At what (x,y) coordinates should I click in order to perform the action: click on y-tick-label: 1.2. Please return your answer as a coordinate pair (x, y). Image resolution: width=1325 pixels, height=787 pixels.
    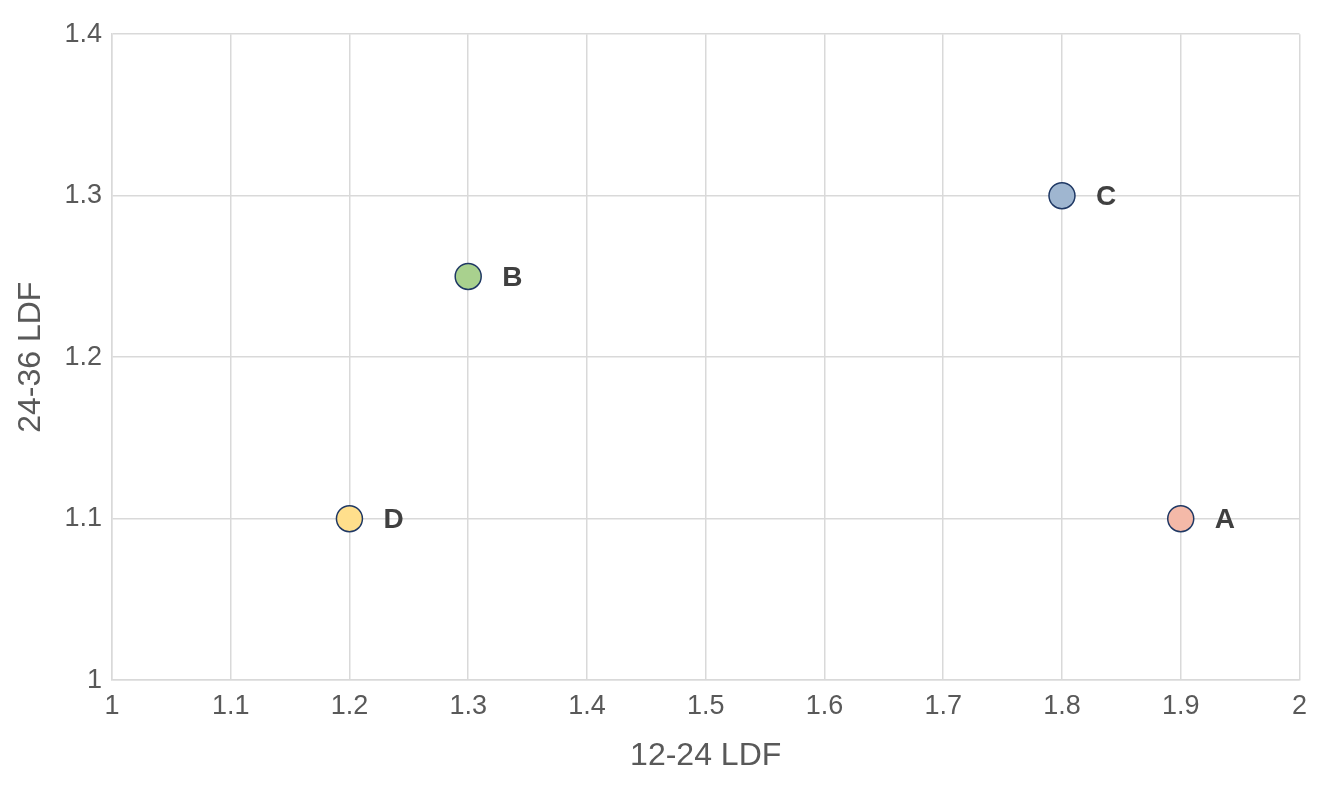
    Looking at the image, I should click on (83, 355).